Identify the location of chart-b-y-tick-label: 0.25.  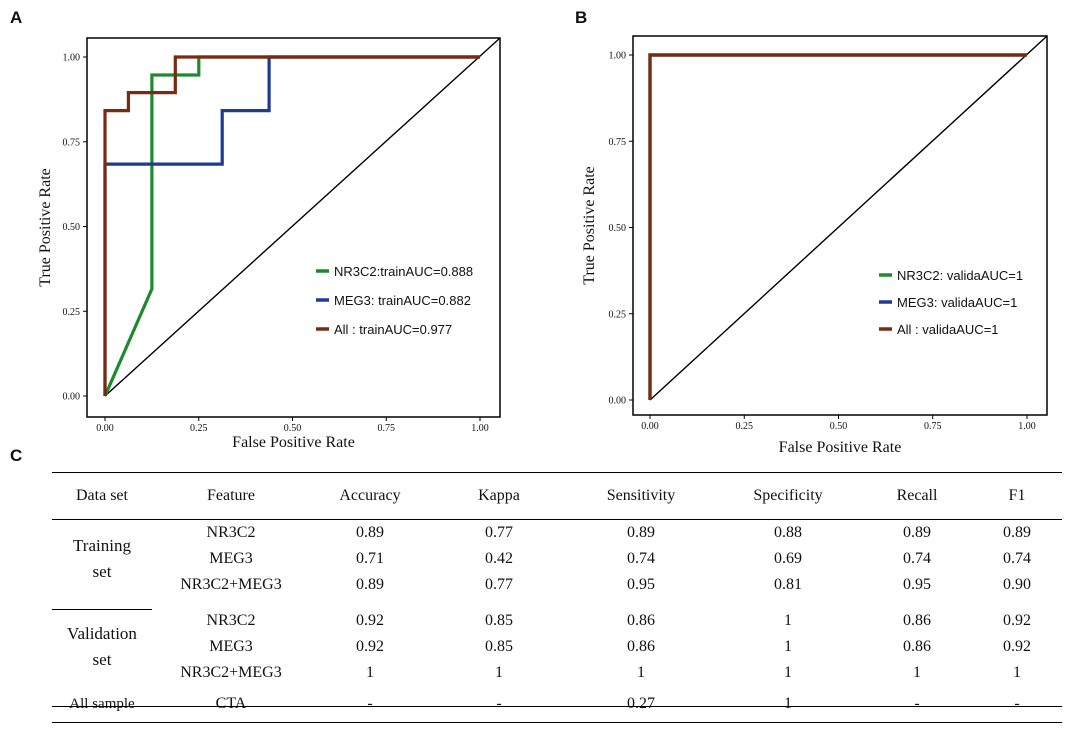
(618, 314).